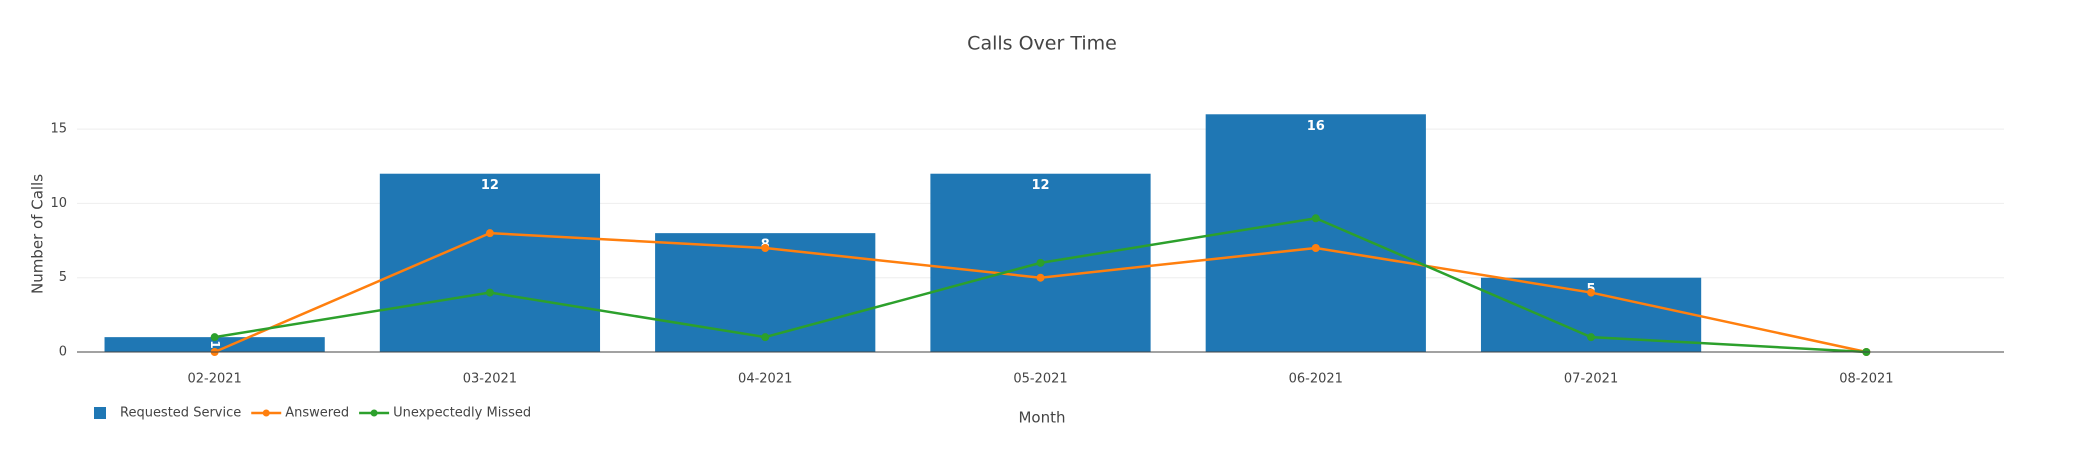 The image size is (2084, 450). I want to click on y-axis-label: Number of Calls, so click(38, 234).